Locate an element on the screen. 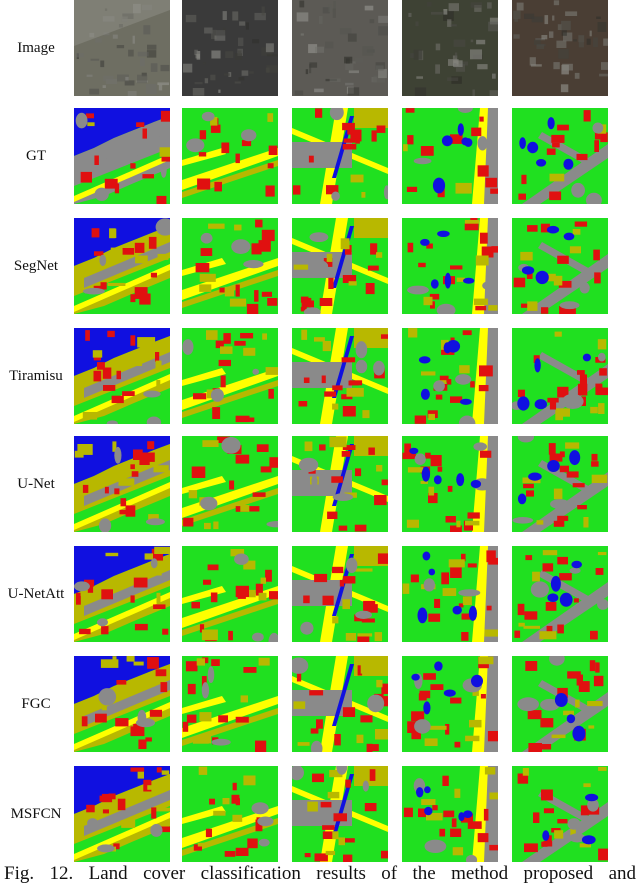 This screenshot has height=888, width=640. row-label: Image is located at coordinates (36, 48).